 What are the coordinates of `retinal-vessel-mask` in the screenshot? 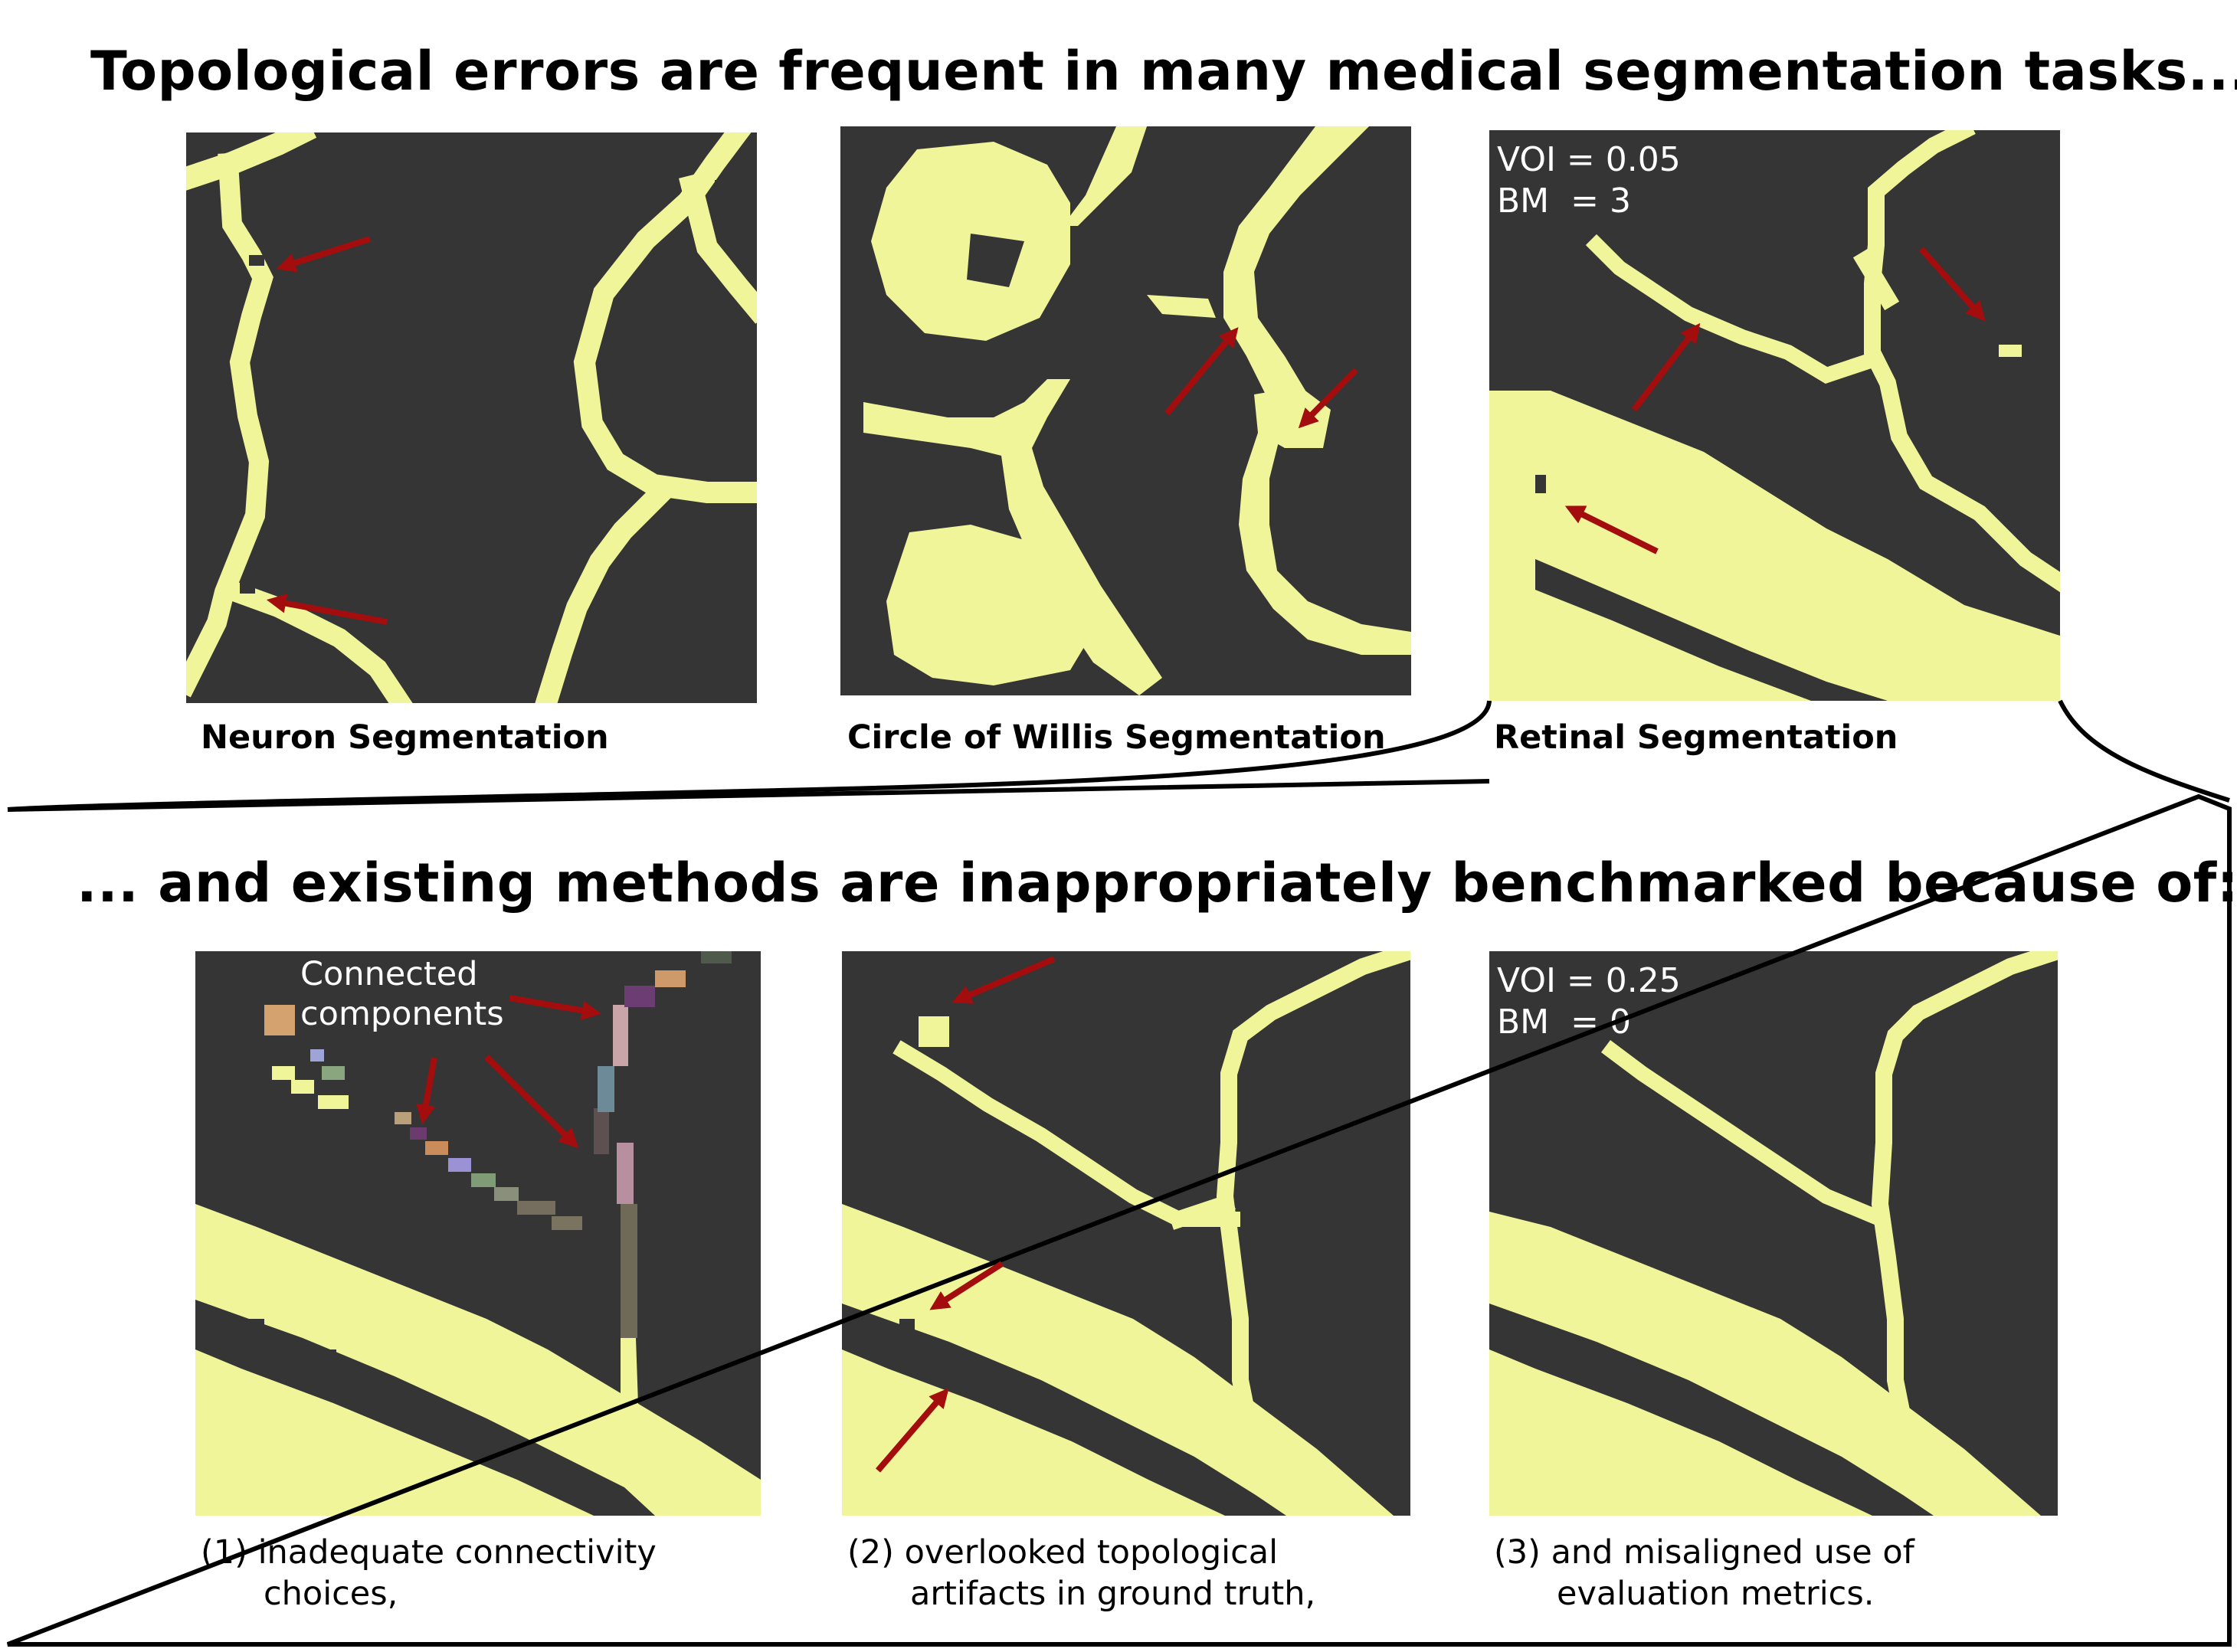 It's located at (1775, 415).